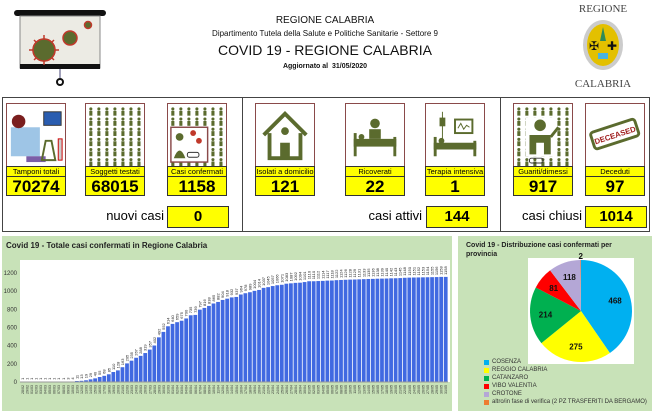  Describe the element at coordinates (241, 389) in the screenshot. I see `x-tick-label: 16/04` at that location.